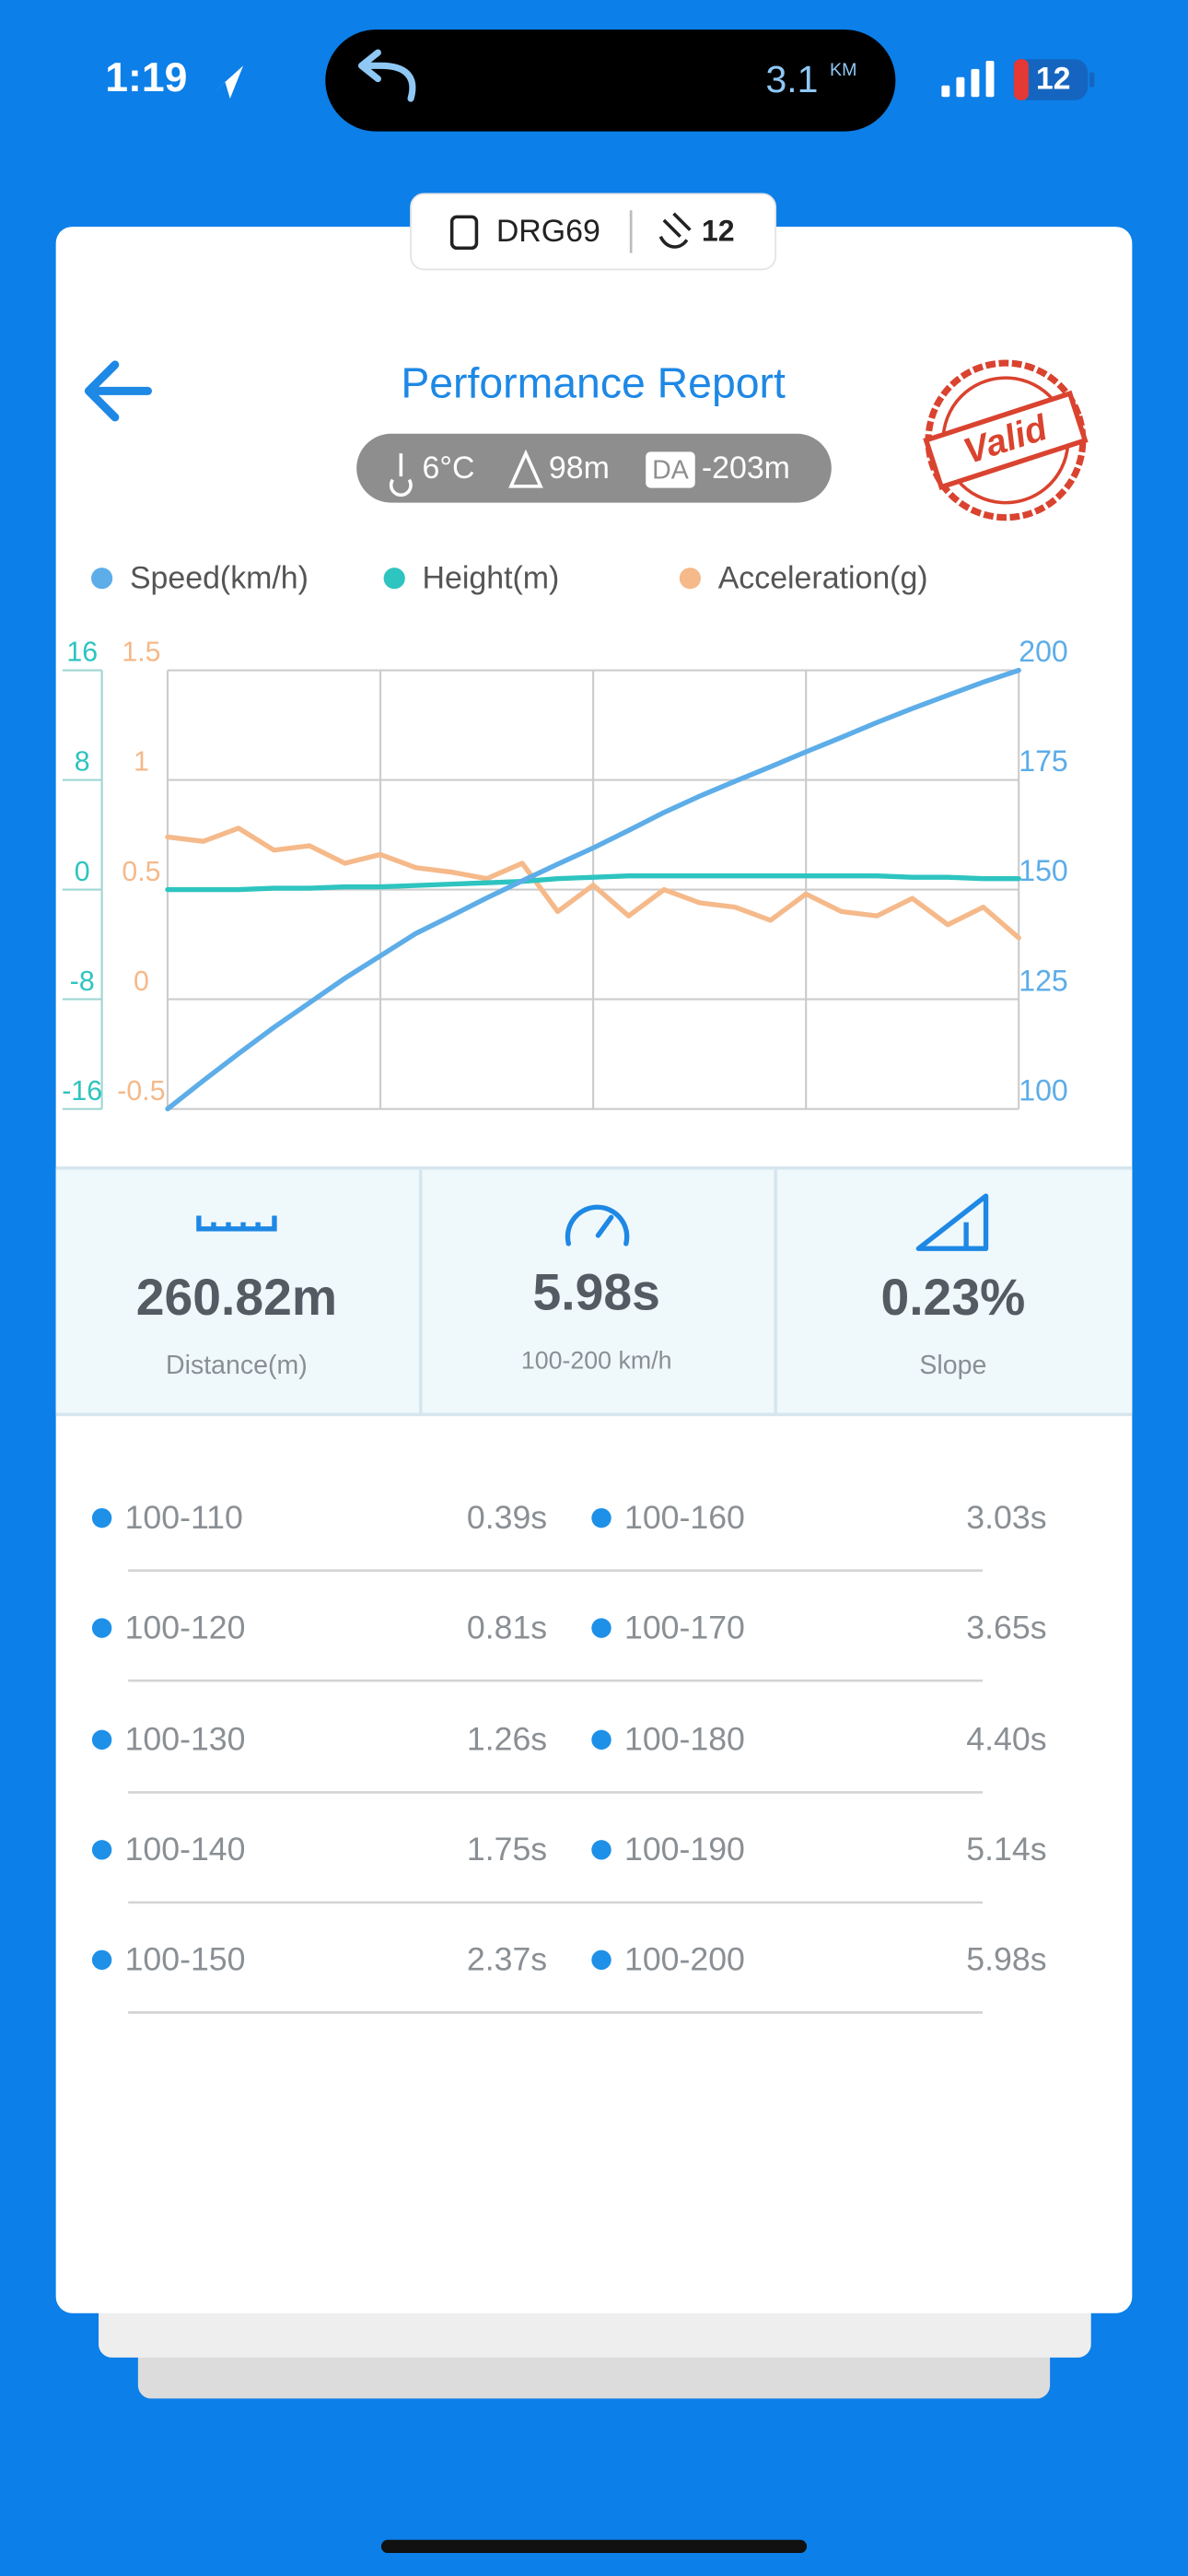 This screenshot has height=2576, width=1188. Describe the element at coordinates (386, 75) in the screenshot. I see `return-icon` at that location.